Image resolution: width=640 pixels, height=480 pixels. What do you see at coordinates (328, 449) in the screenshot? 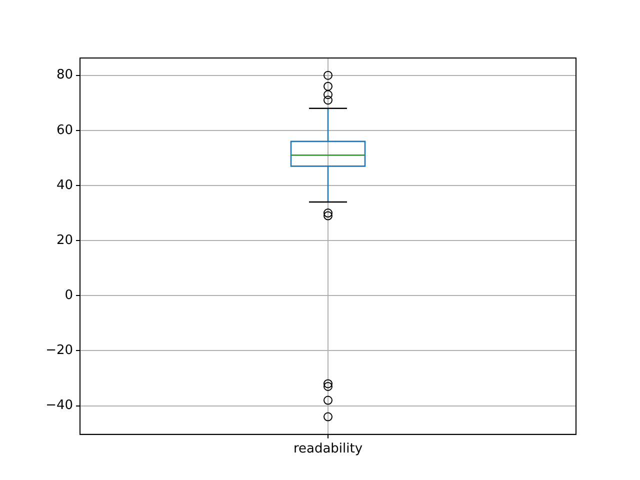
I see `x-tick-label: readability` at bounding box center [328, 449].